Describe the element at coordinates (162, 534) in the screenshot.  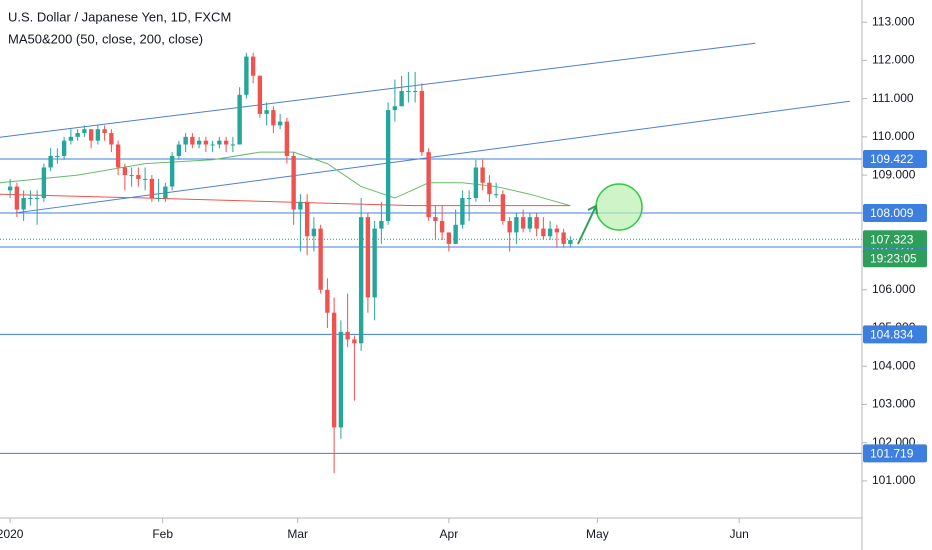
I see `x-tick-label: Feb` at that location.